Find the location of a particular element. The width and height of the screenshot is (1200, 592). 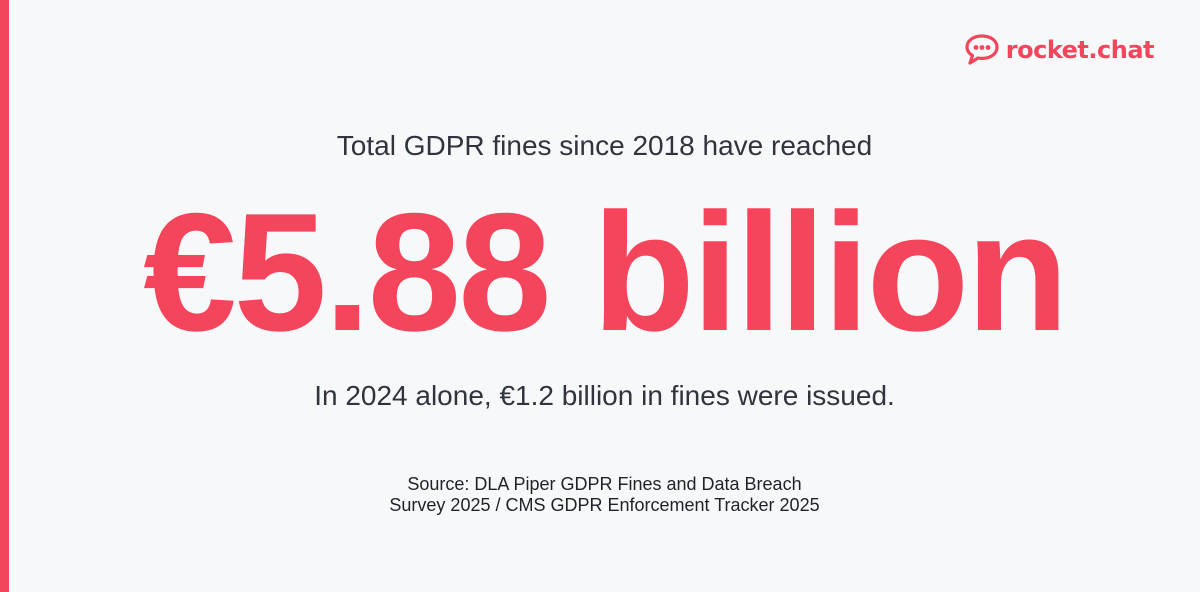

accent-bar is located at coordinates (4, 296).